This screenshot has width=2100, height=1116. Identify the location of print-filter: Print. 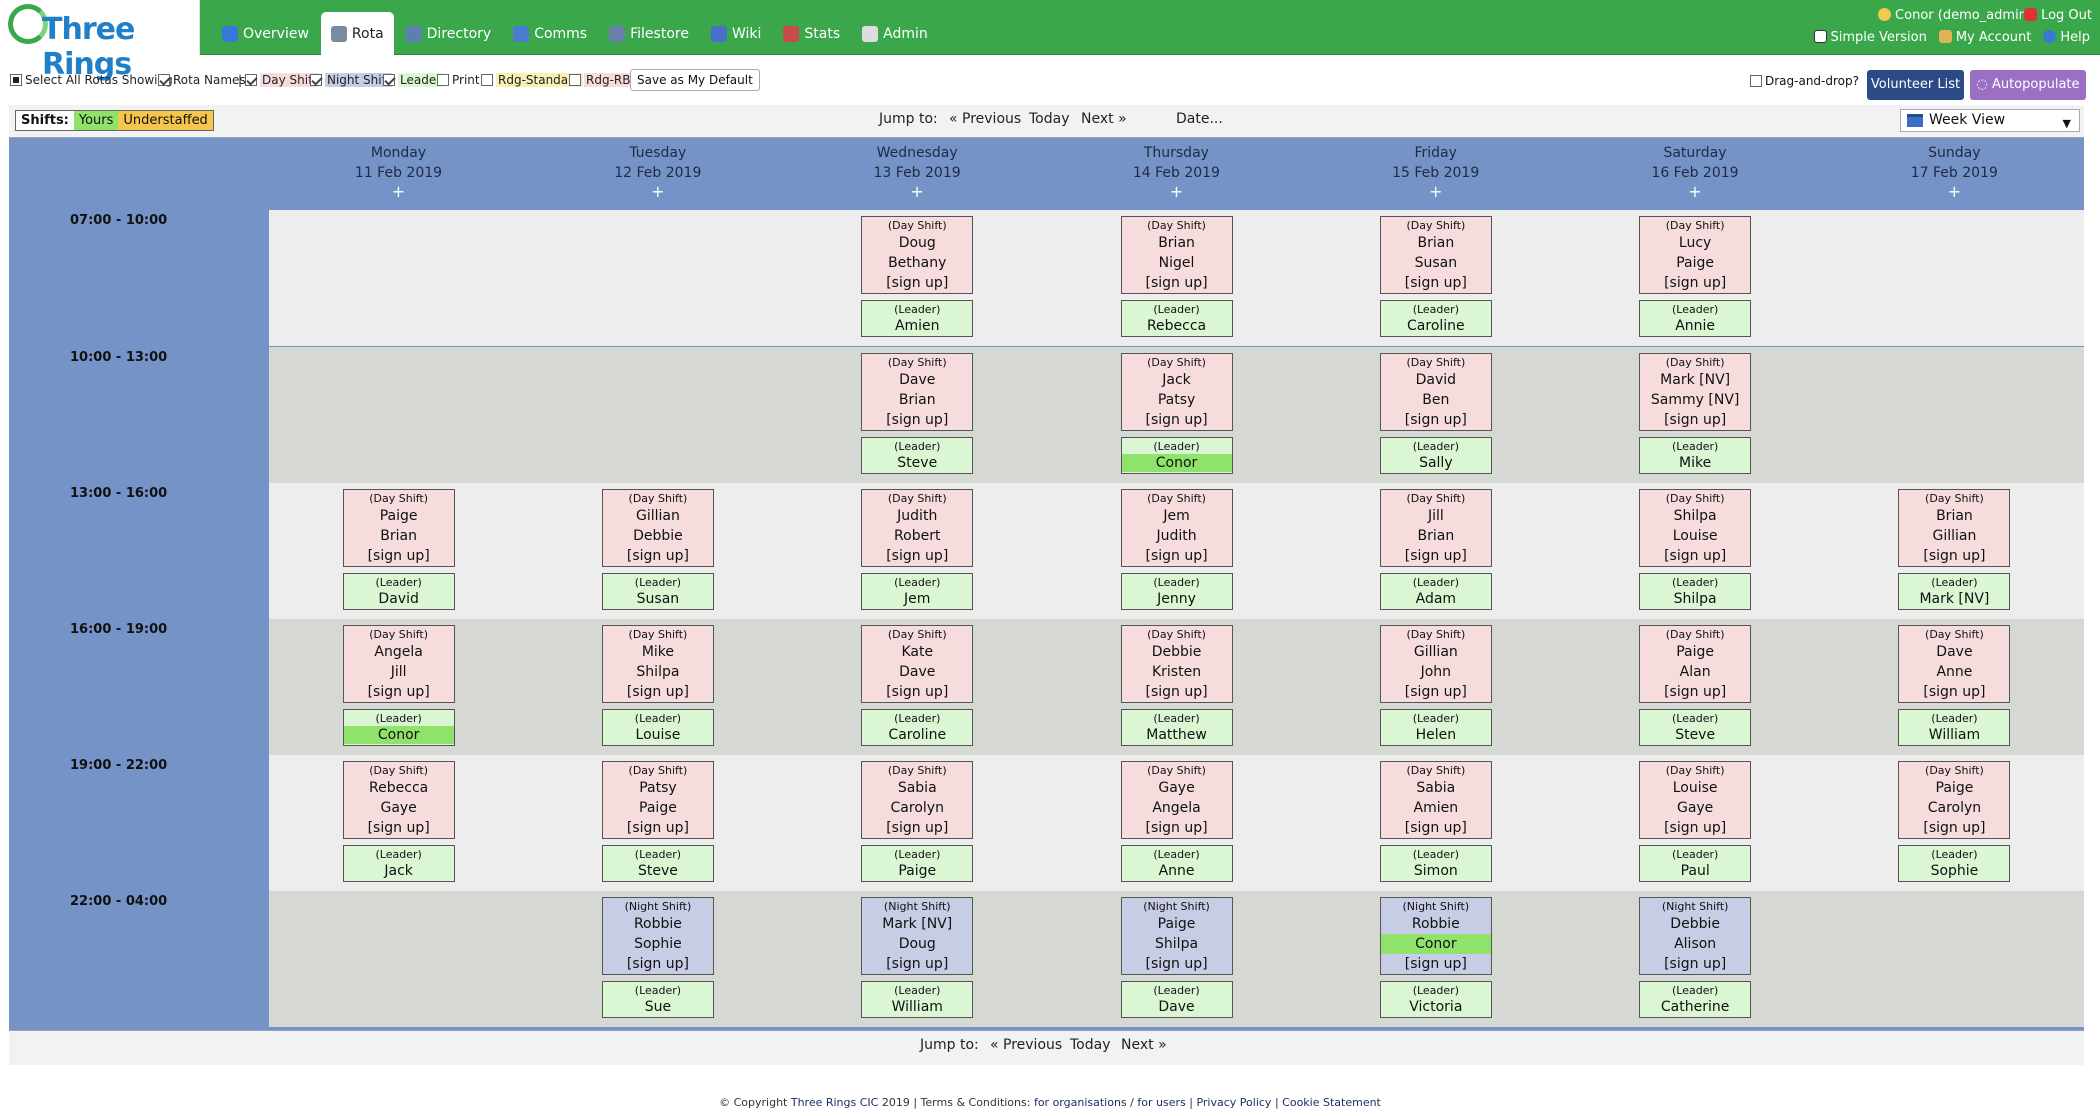
(458, 80).